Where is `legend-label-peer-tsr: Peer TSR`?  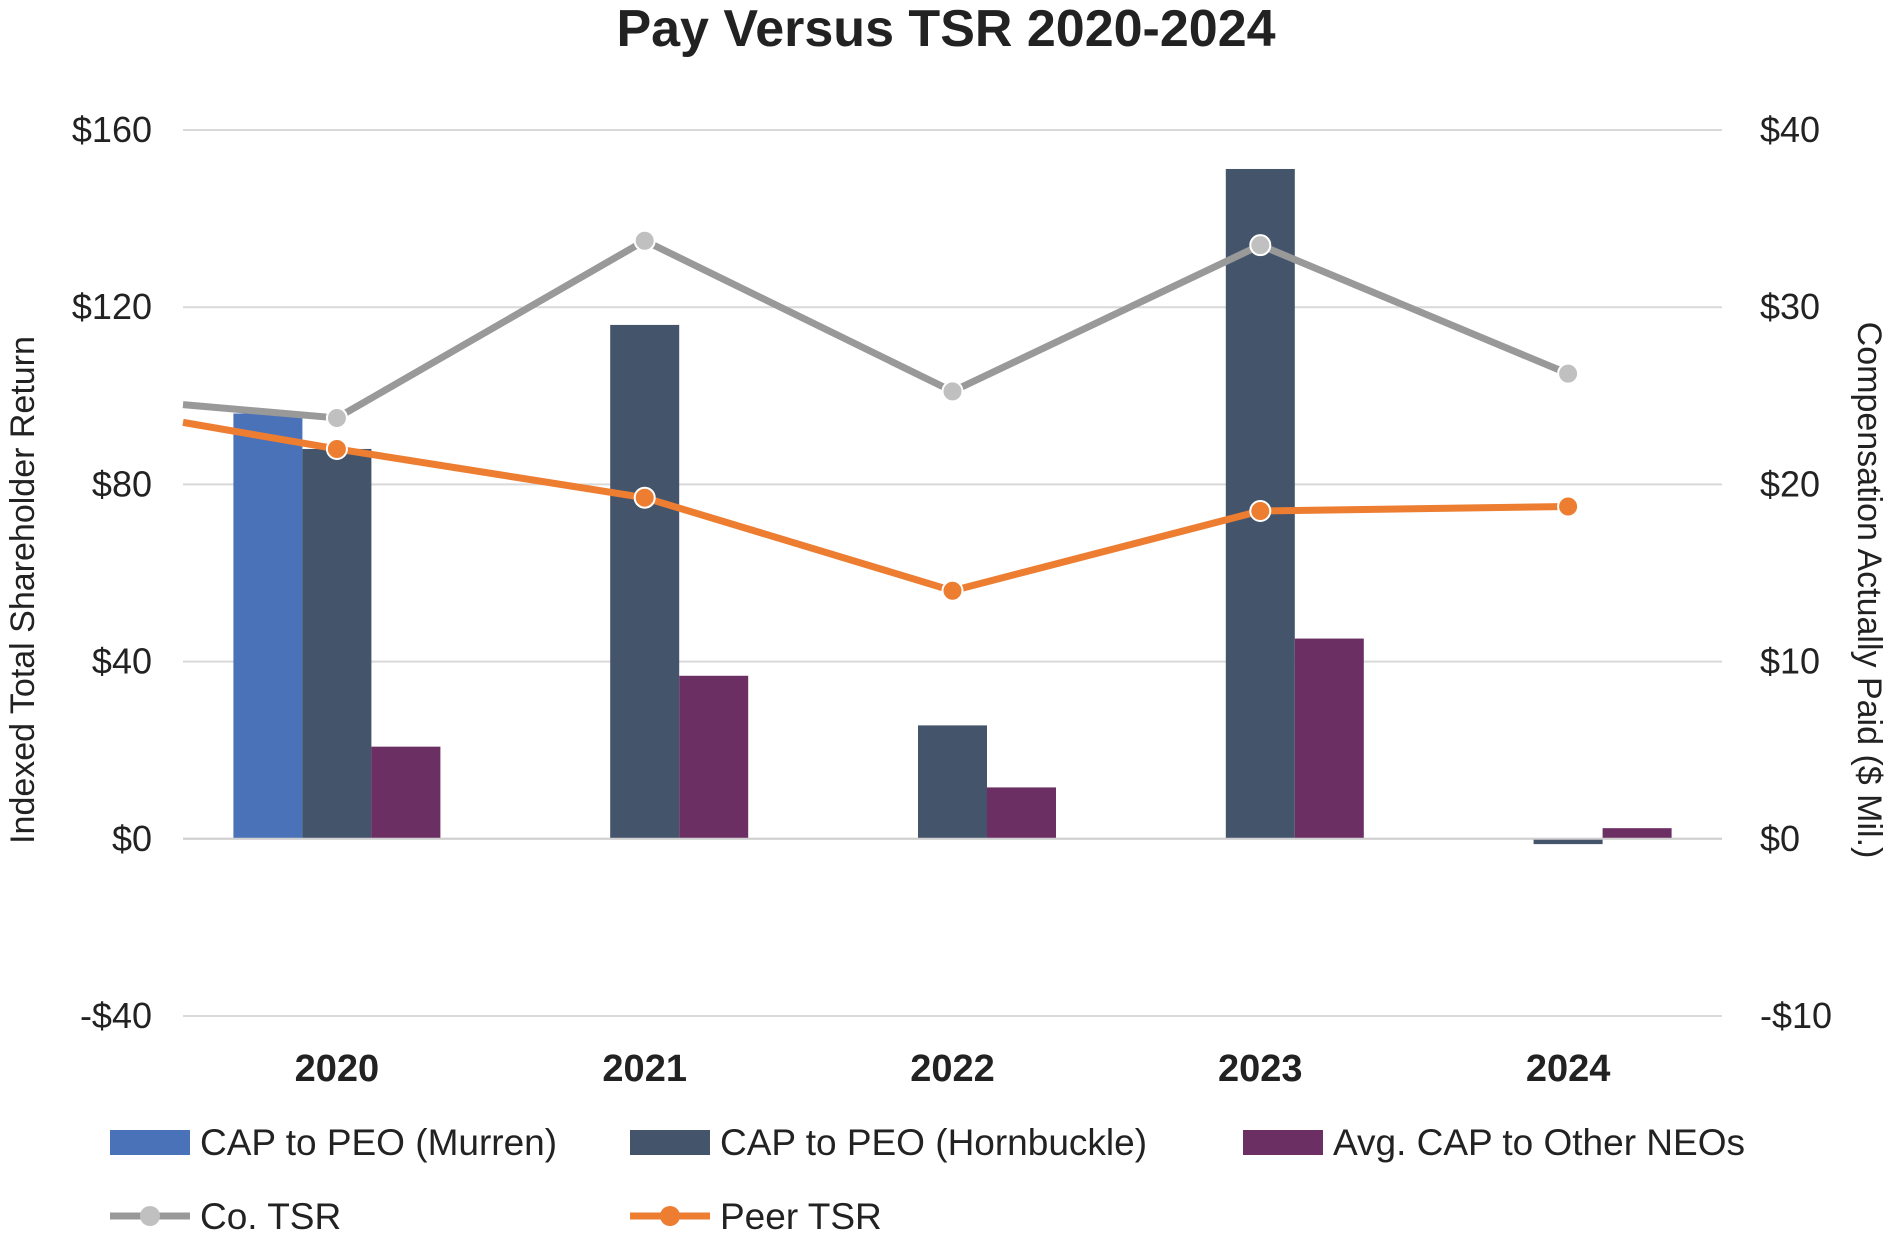 legend-label-peer-tsr: Peer TSR is located at coordinates (801, 1216).